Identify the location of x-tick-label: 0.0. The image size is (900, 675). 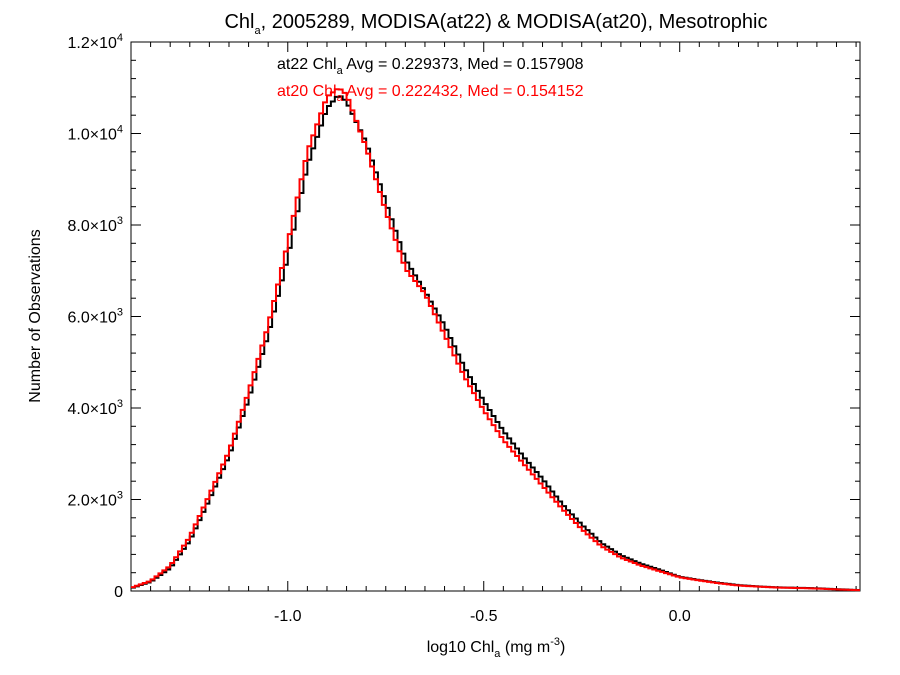
(680, 616).